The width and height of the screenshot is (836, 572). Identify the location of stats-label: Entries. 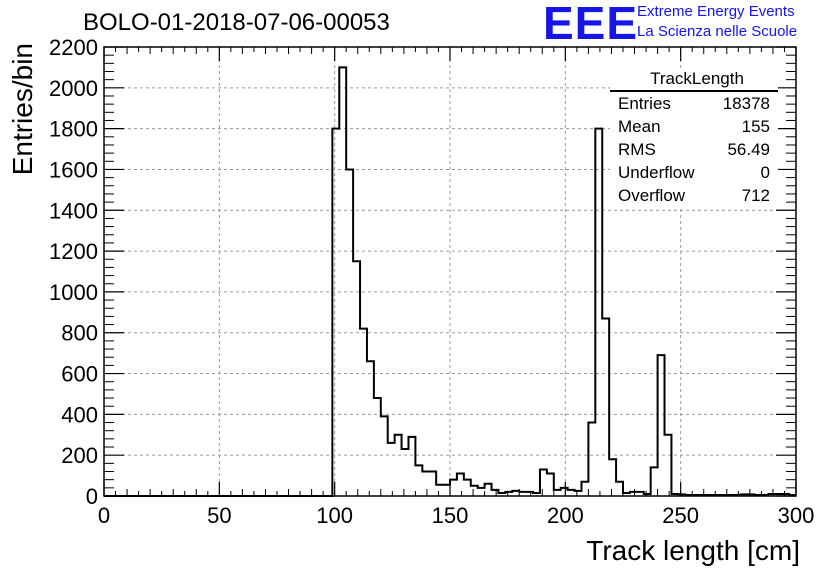
(644, 103).